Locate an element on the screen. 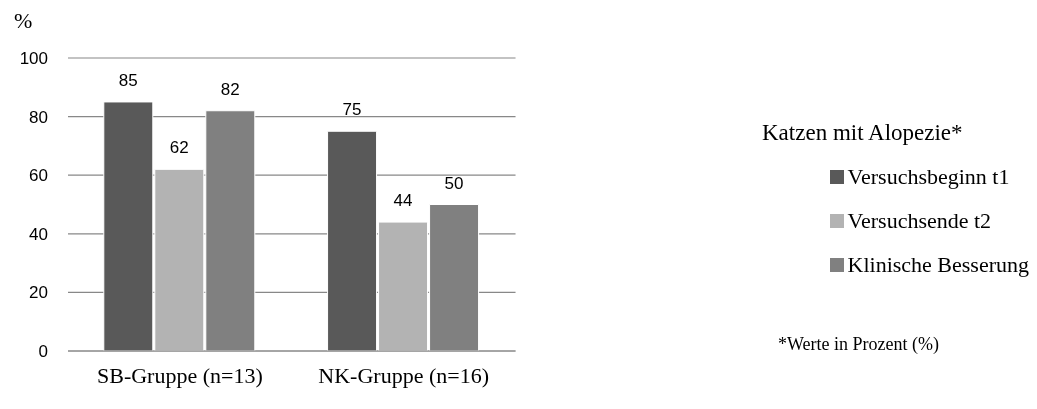  legend-label: Versuchsende t2 is located at coordinates (919, 221).